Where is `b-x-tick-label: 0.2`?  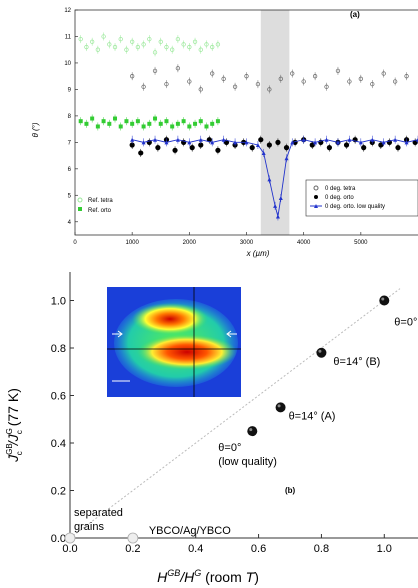 b-x-tick-label: 0.2 is located at coordinates (132, 549).